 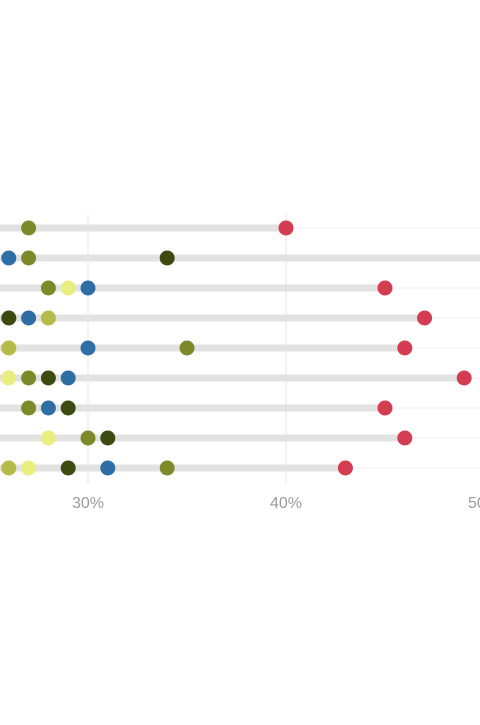 What do you see at coordinates (88, 503) in the screenshot?
I see `tick-label-30: 30%` at bounding box center [88, 503].